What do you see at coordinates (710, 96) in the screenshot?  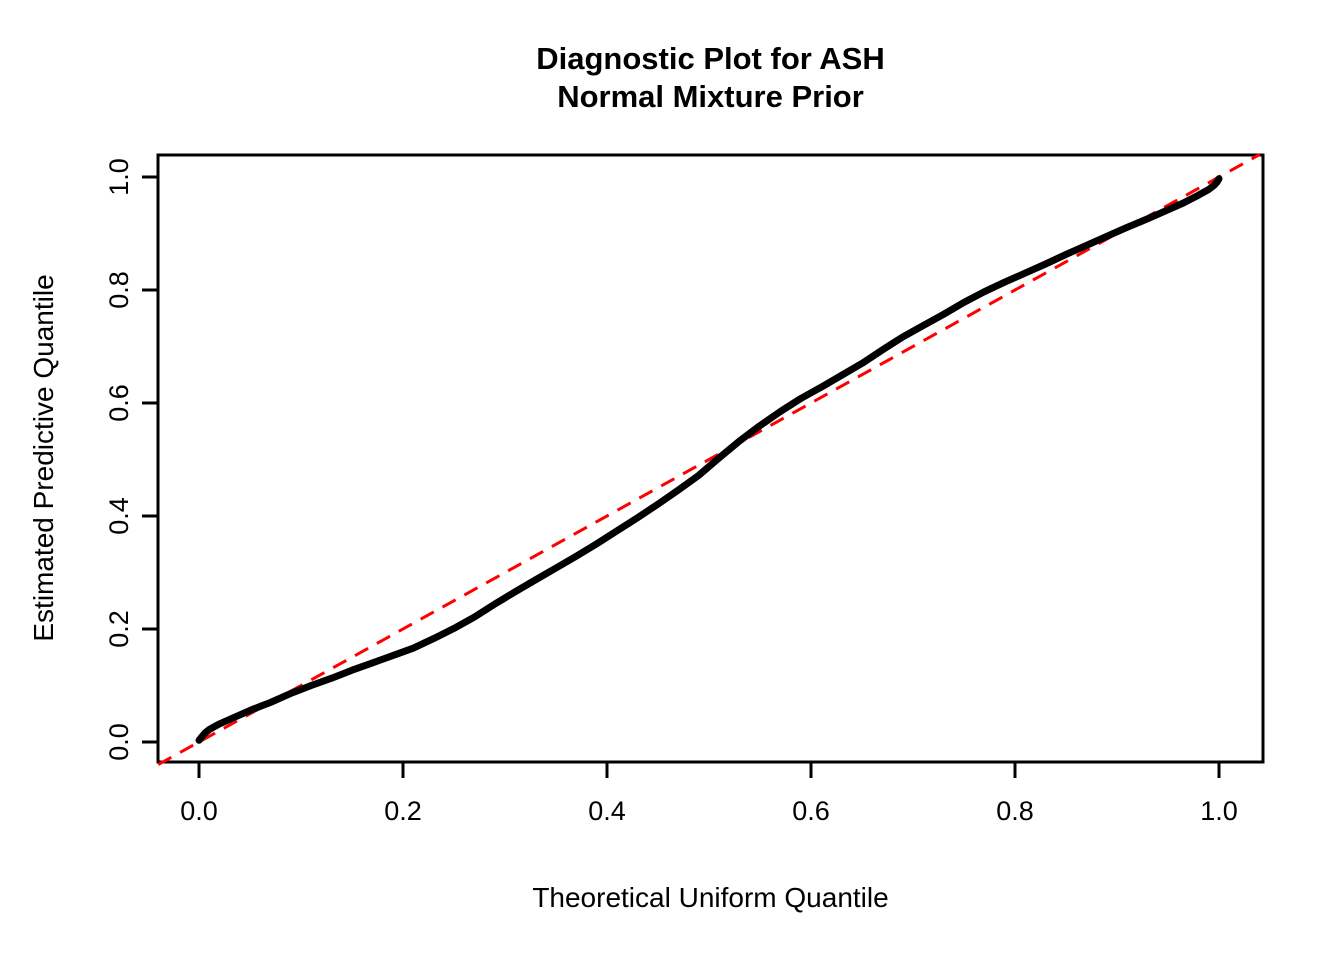 I see `plot-title-line-2: Normal Mixture Prior` at bounding box center [710, 96].